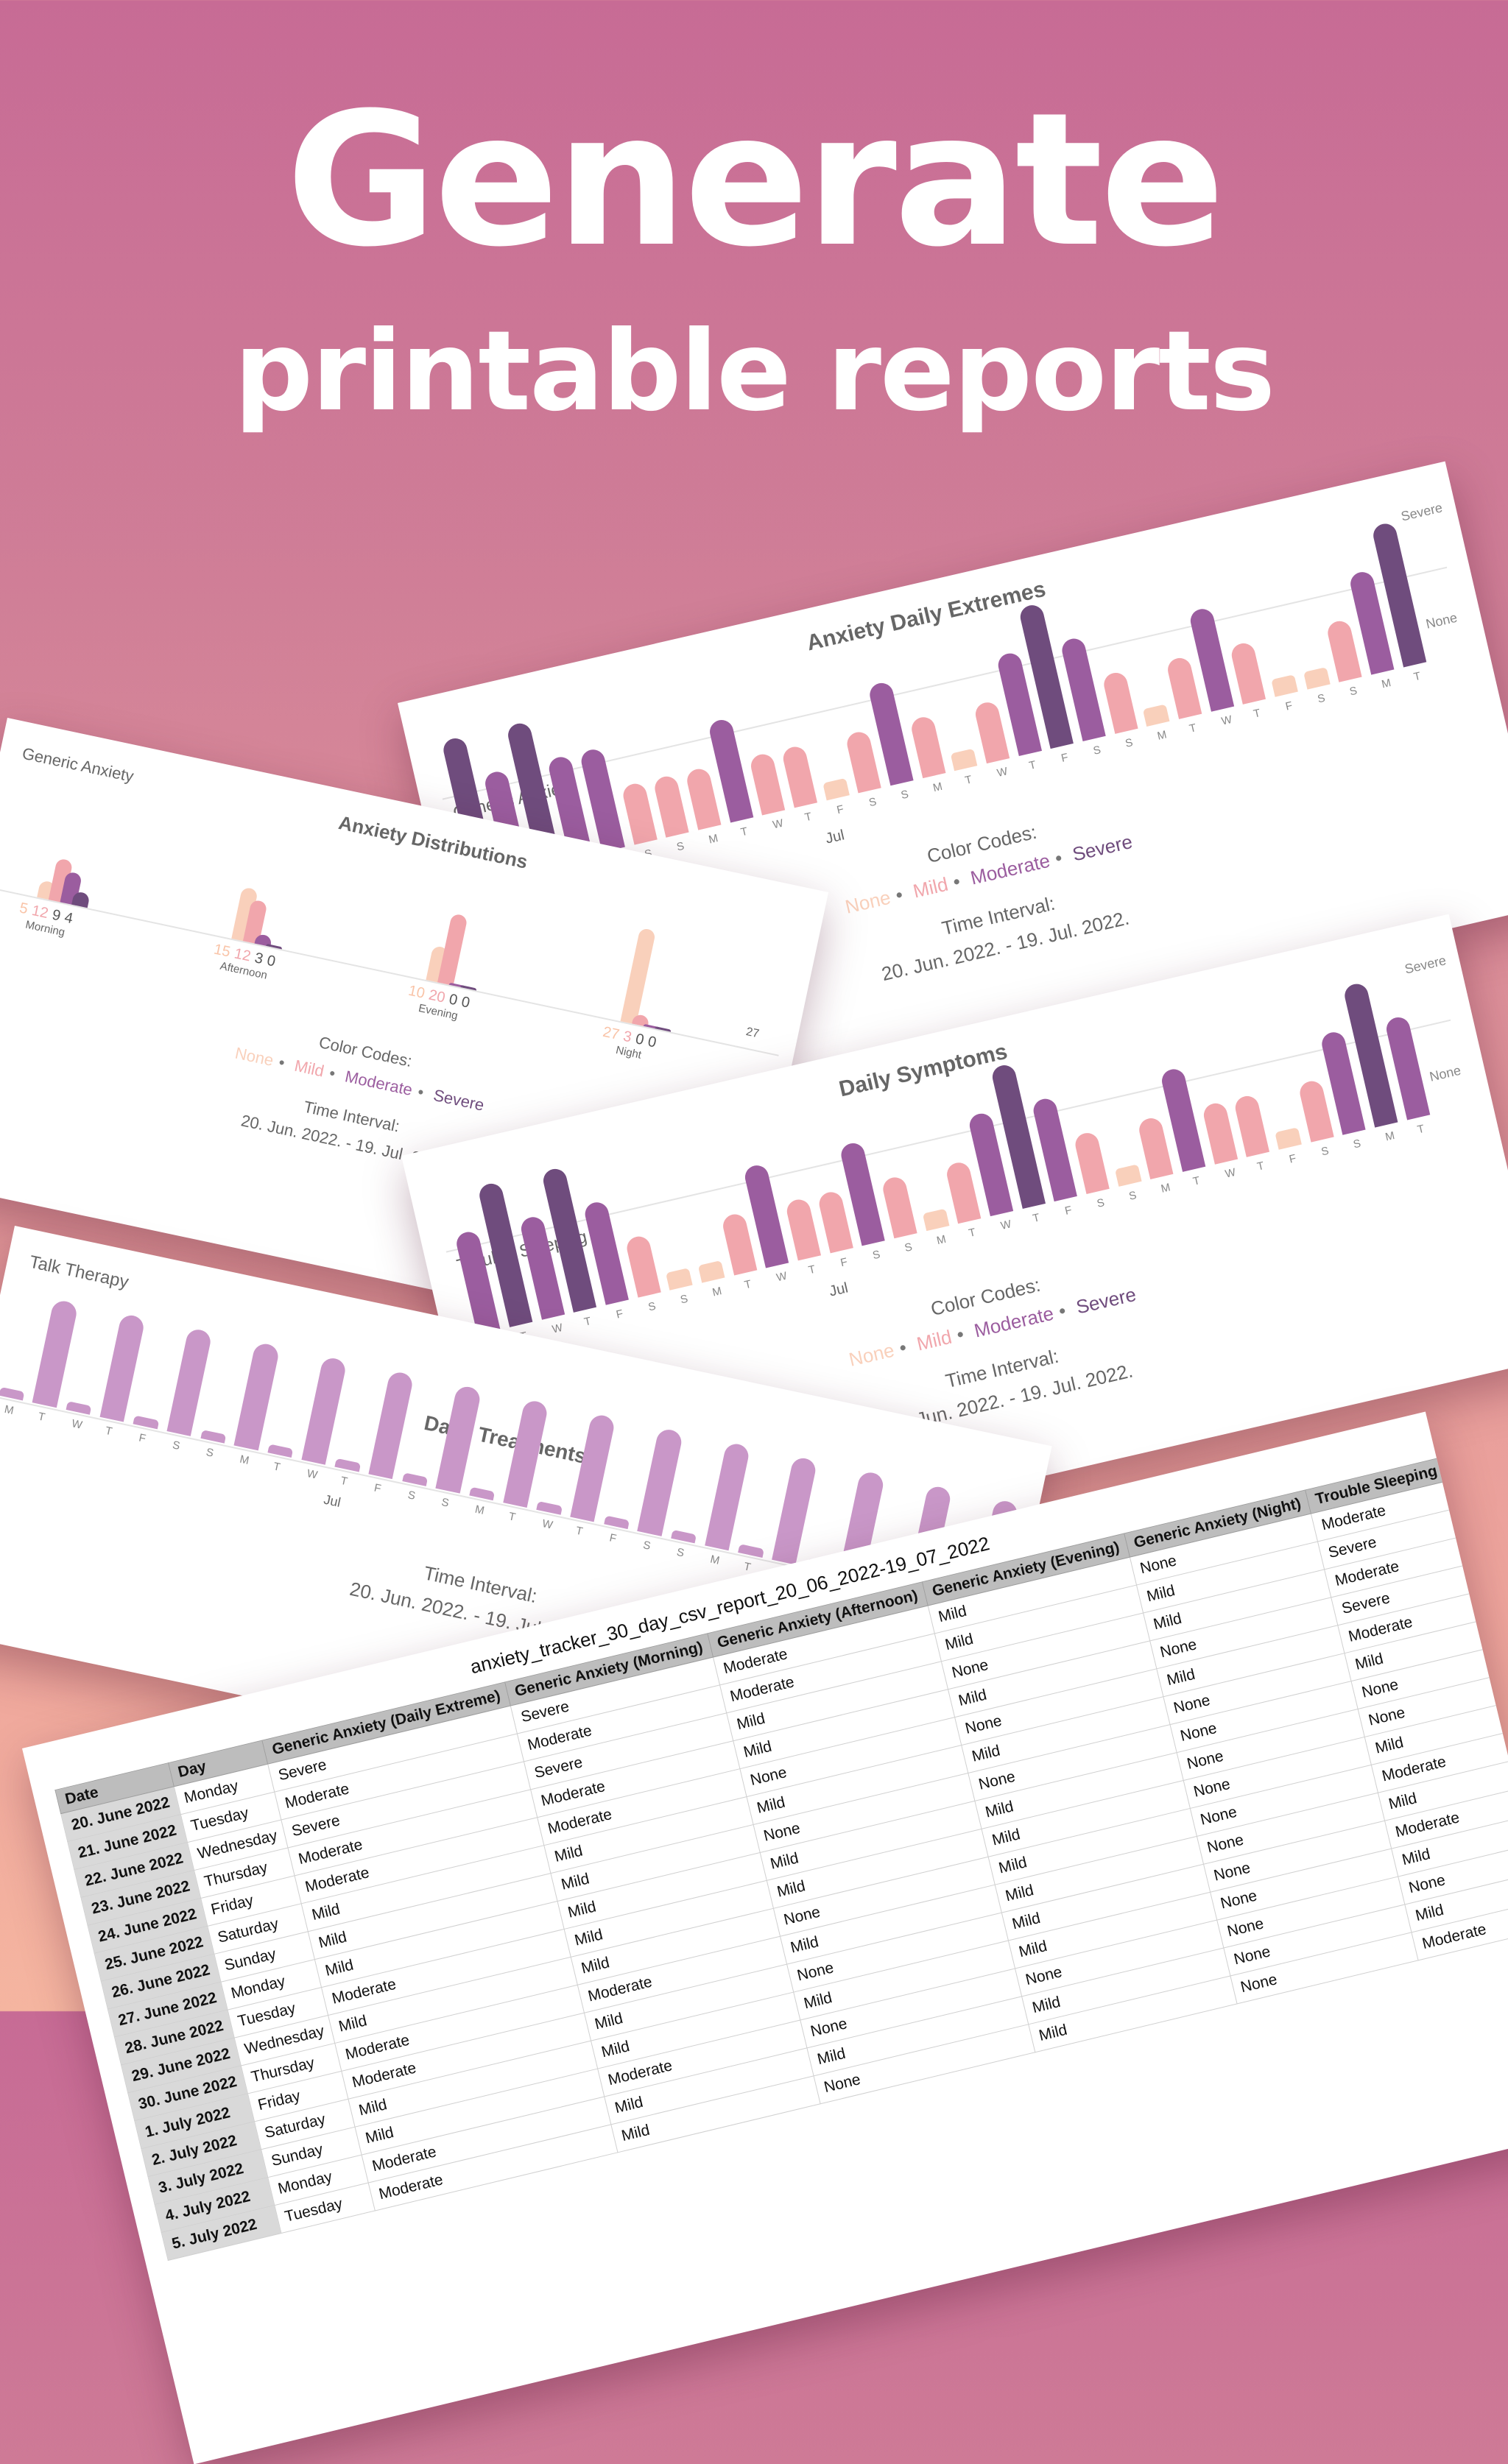 The height and width of the screenshot is (2464, 1508). Describe the element at coordinates (754, 180) in the screenshot. I see `headline-generate: Generate` at that location.